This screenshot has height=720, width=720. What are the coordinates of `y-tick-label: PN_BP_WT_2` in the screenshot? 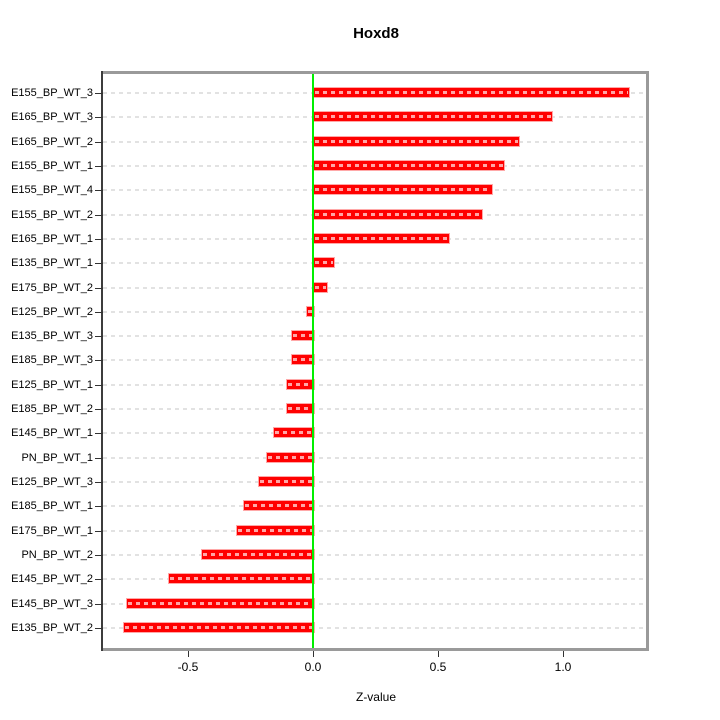 It's located at (57, 555).